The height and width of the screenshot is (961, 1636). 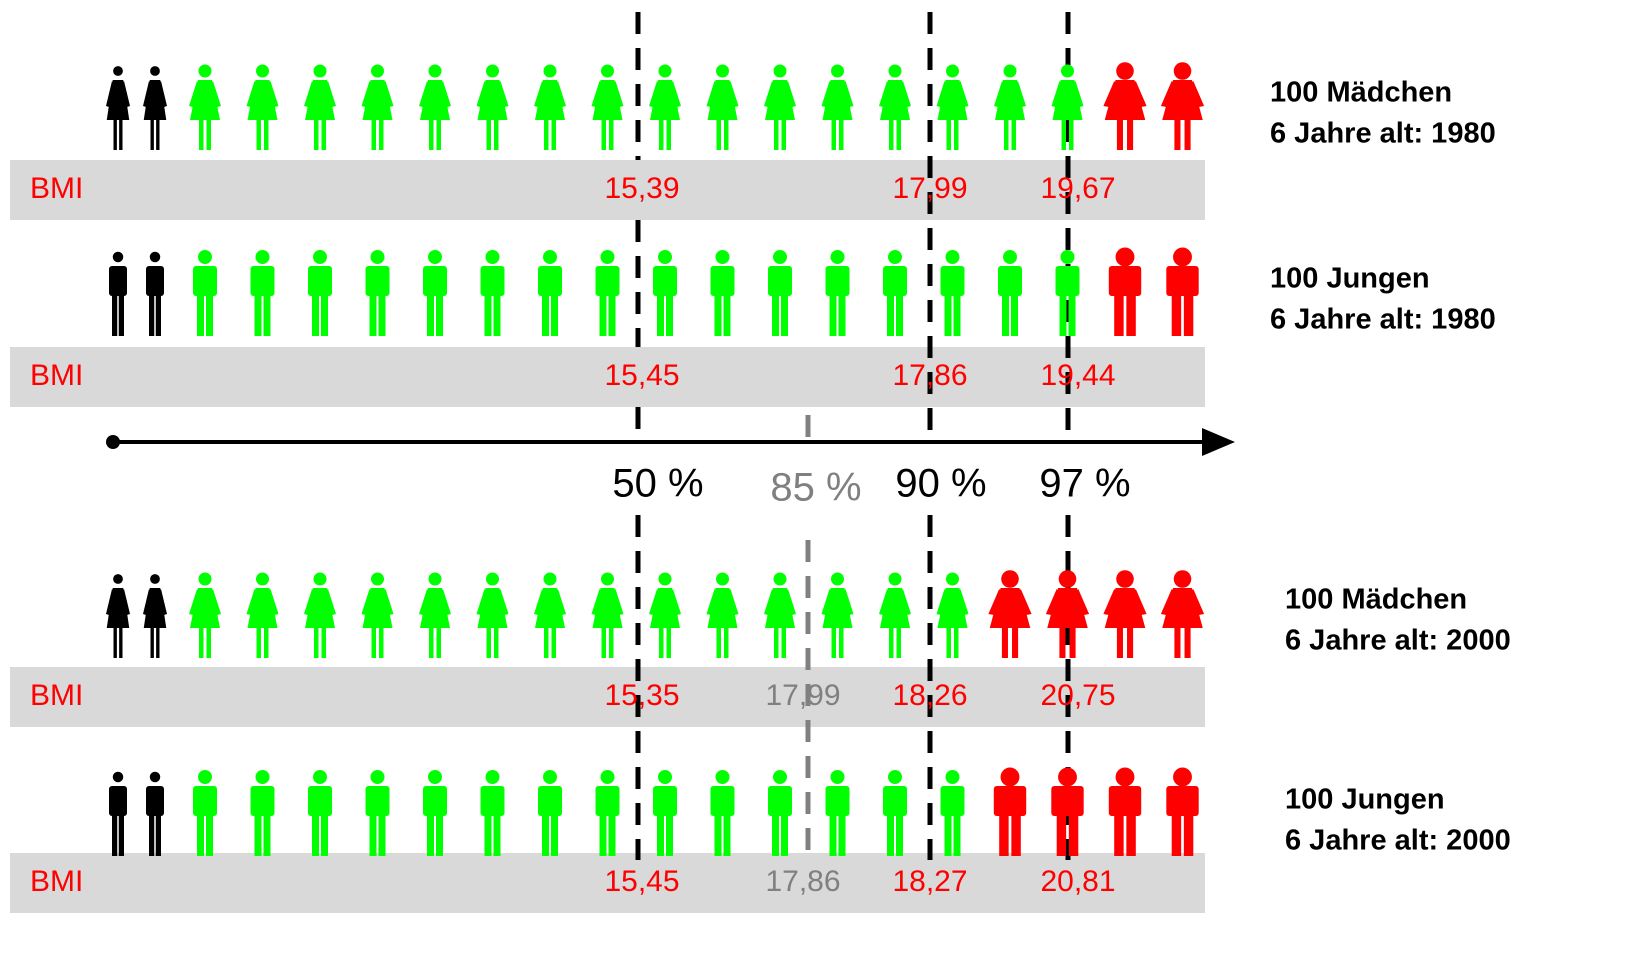 I want to click on bmi-value: 15,45, so click(x=641, y=881).